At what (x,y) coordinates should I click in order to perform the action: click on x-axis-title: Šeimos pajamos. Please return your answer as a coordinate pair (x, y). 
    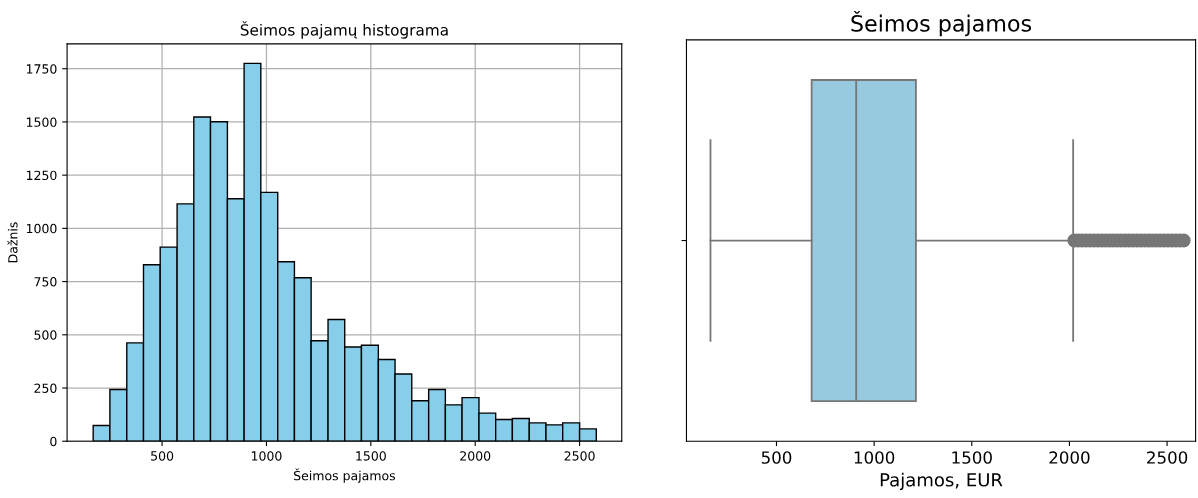
    Looking at the image, I should click on (345, 475).